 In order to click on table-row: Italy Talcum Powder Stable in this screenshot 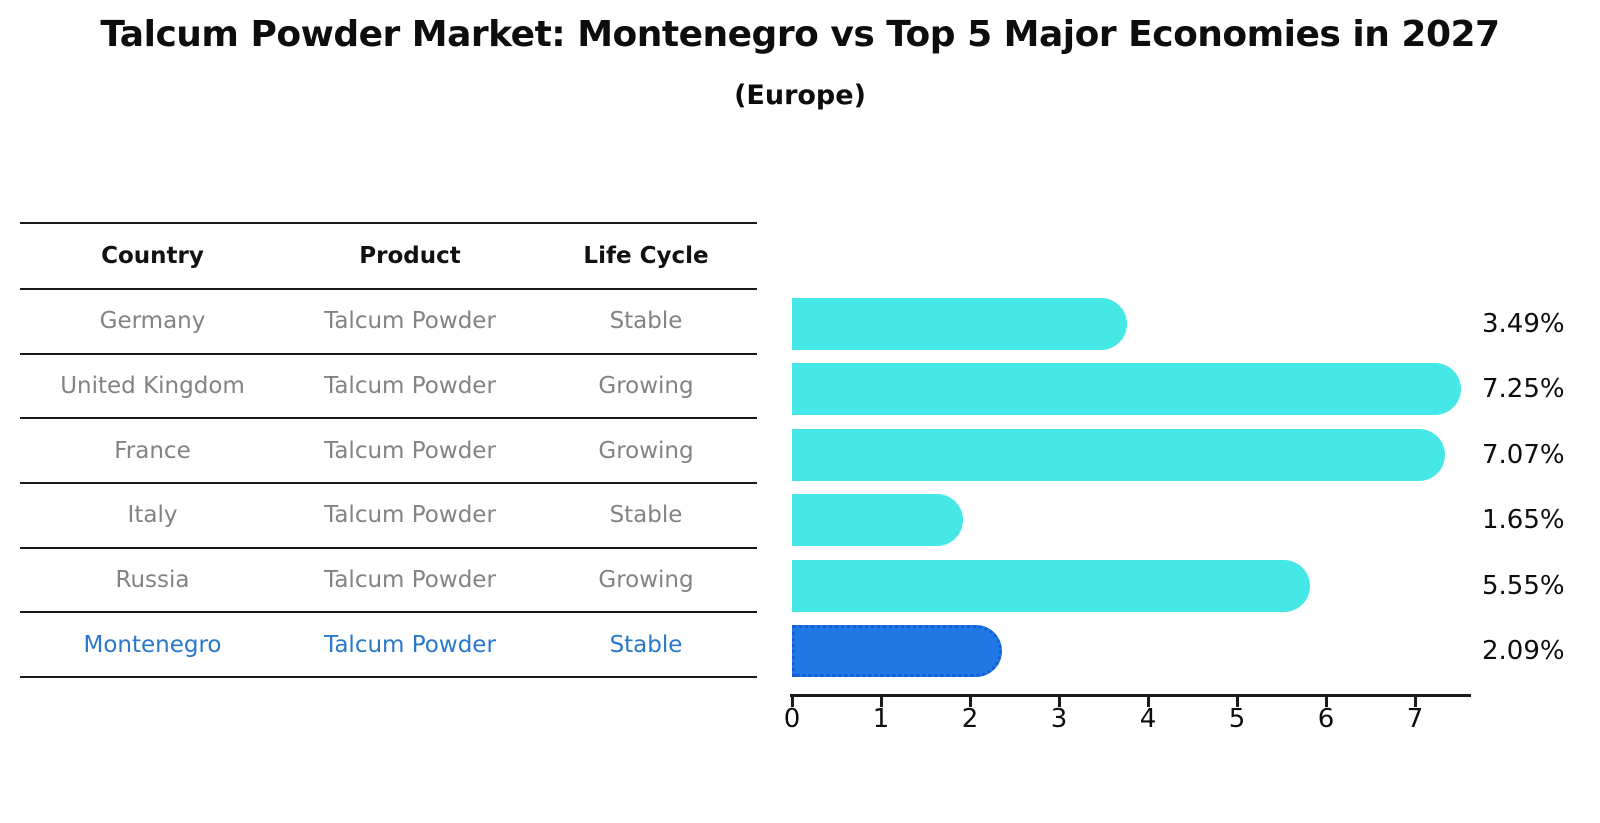, I will do `click(388, 516)`.